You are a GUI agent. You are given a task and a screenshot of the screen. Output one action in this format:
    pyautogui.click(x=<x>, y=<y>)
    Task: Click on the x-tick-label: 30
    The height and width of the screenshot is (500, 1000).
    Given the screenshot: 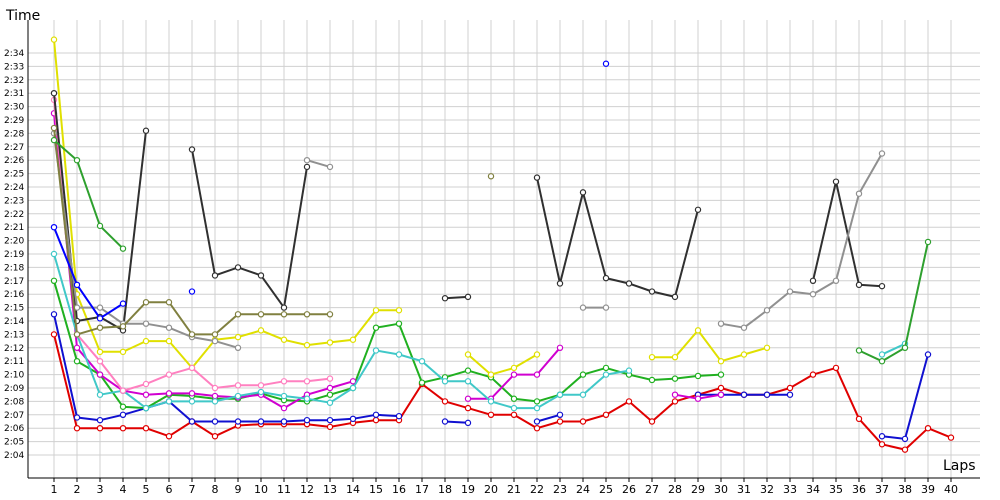 What is the action you would take?
    pyautogui.click(x=721, y=489)
    